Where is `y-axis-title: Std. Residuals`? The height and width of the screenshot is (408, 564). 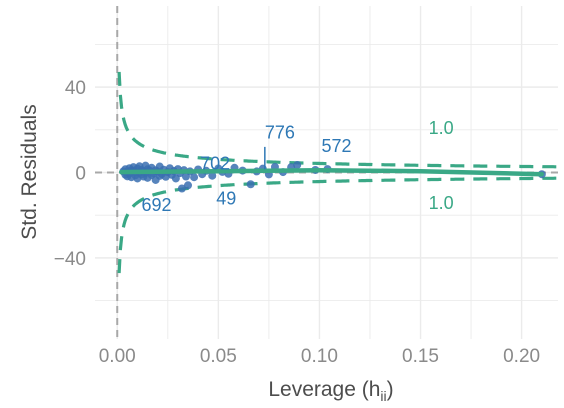
y-axis-title: Std. Residuals is located at coordinates (29, 171).